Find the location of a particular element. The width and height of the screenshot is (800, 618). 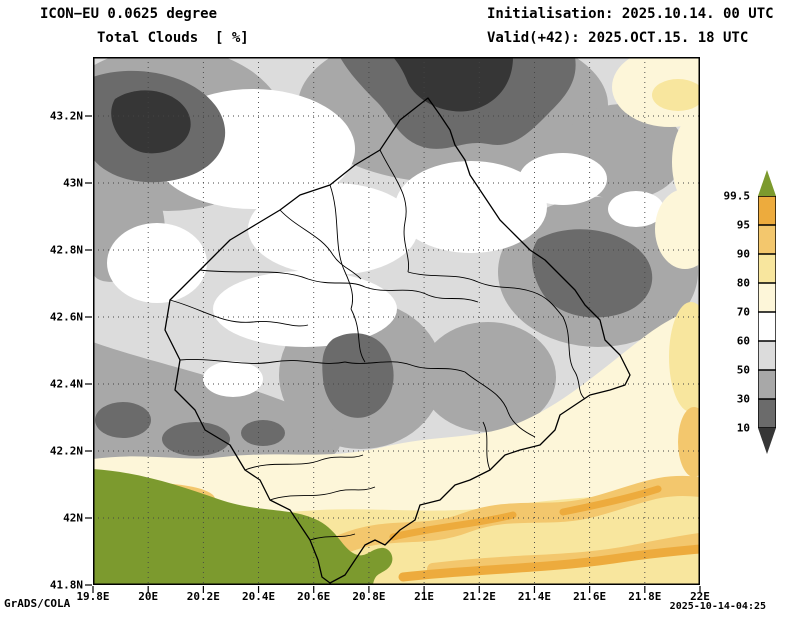

y-tick-label: 42.4N is located at coordinates (66, 384).